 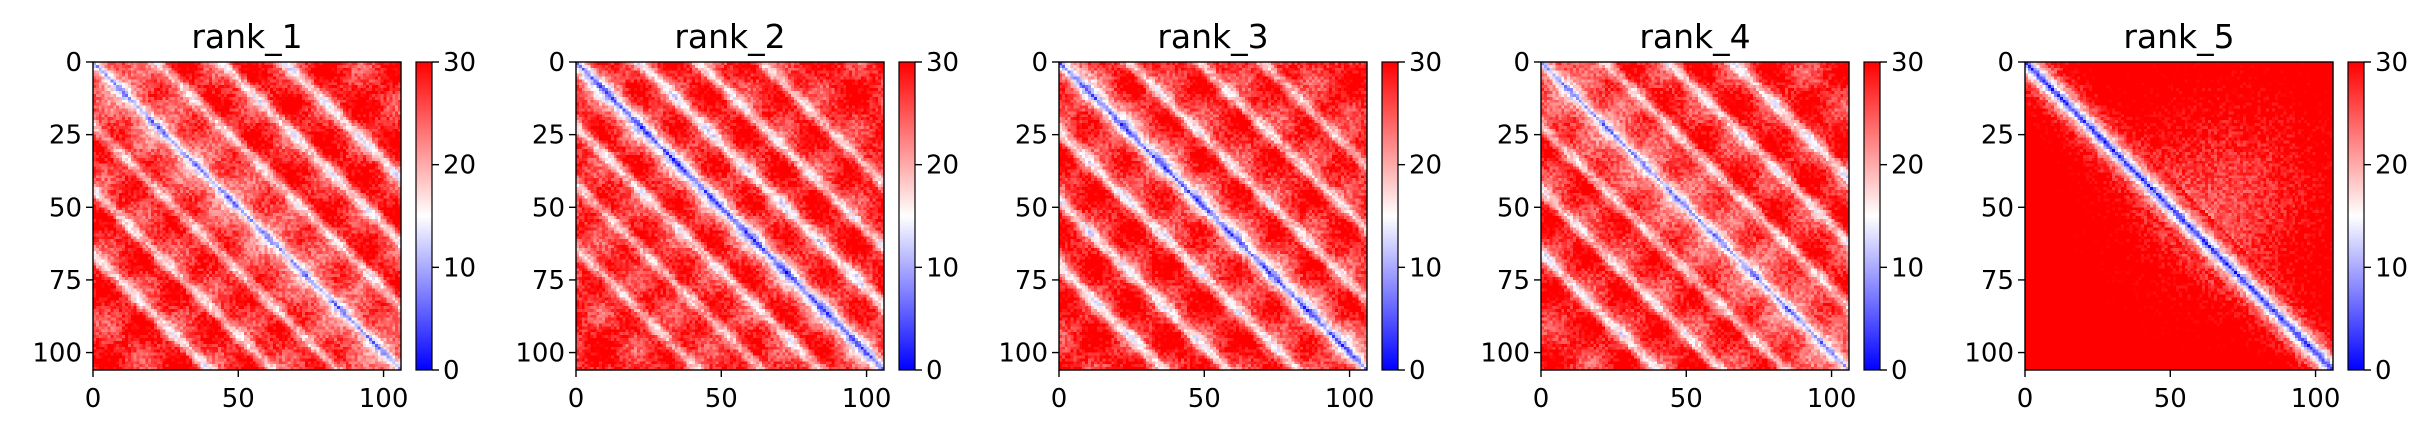 I want to click on panel-title: rank_2, so click(x=729, y=36).